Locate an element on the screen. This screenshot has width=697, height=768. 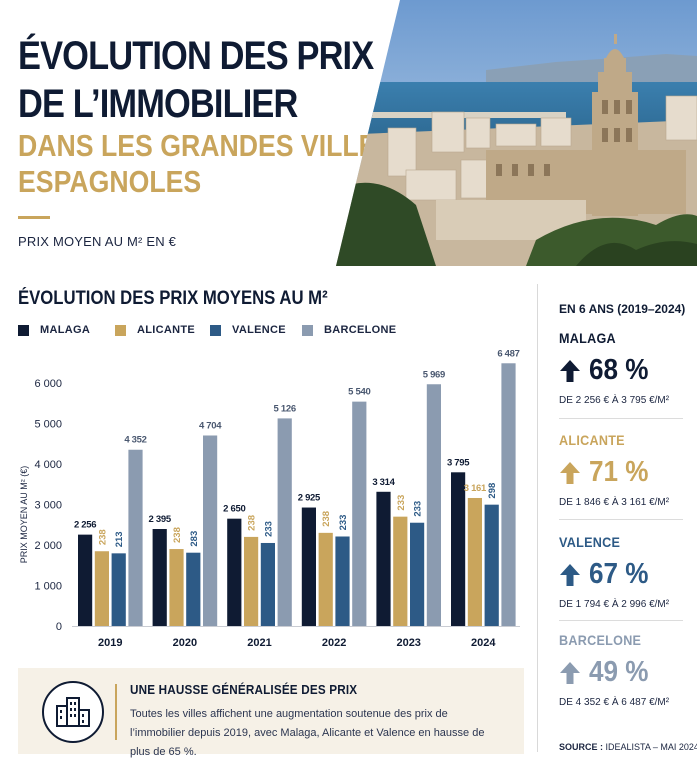
bar-barcelone-2023 is located at coordinates (433, 505).